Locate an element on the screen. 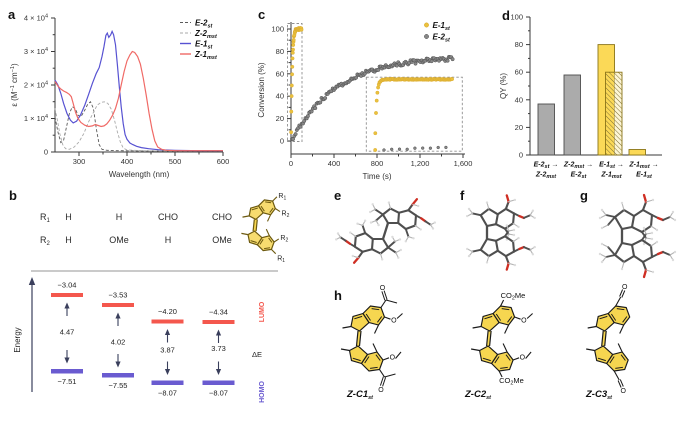 This screenshot has width=683, height=425. svg-text: 3.73 is located at coordinates (218, 348).